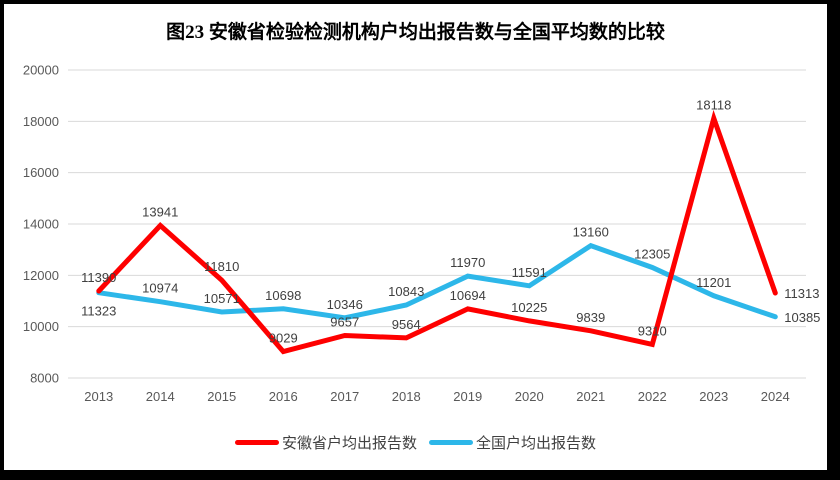 Image resolution: width=840 pixels, height=480 pixels. I want to click on x-axis-tick-label: 2020, so click(529, 396).